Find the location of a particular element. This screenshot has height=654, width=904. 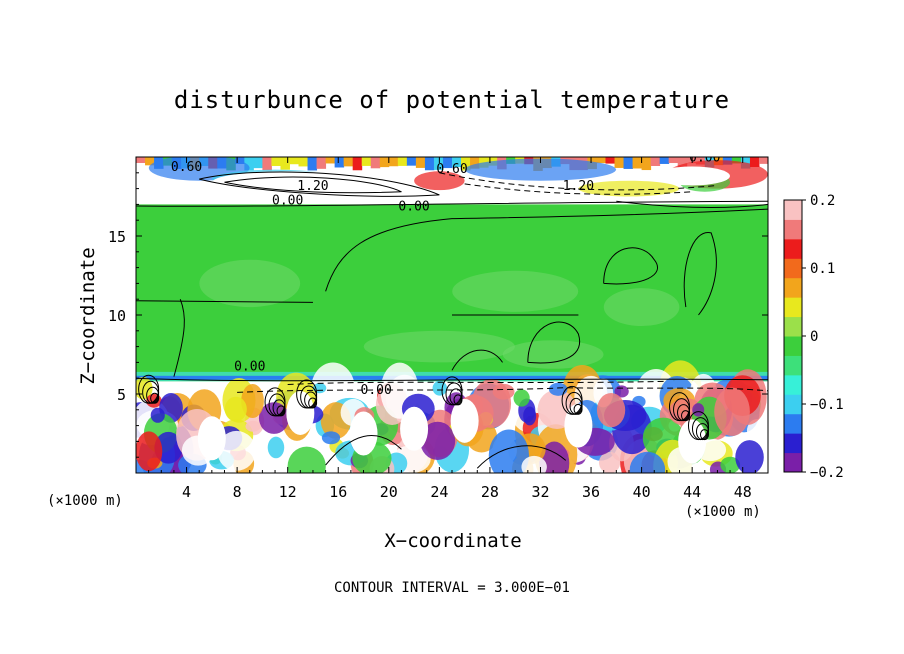

contour-label: 1.20 is located at coordinates (578, 186).